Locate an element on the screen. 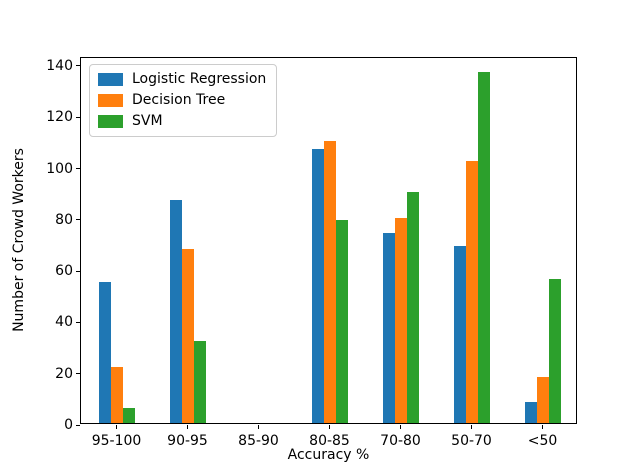 This screenshot has width=640, height=476. x-tick-label--50: <50 is located at coordinates (542, 441).